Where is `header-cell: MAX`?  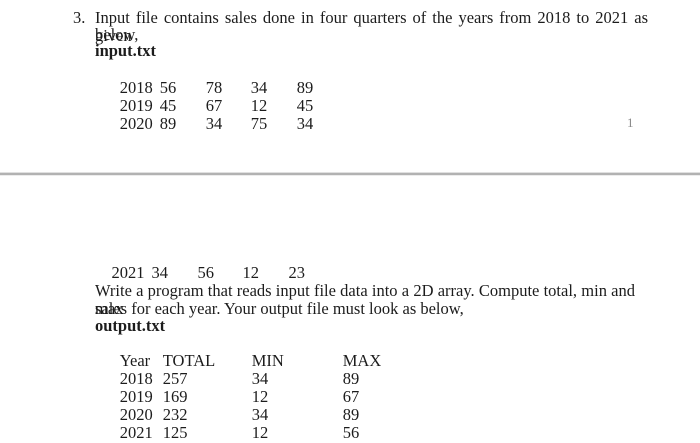
header-cell: MAX is located at coordinates (362, 360).